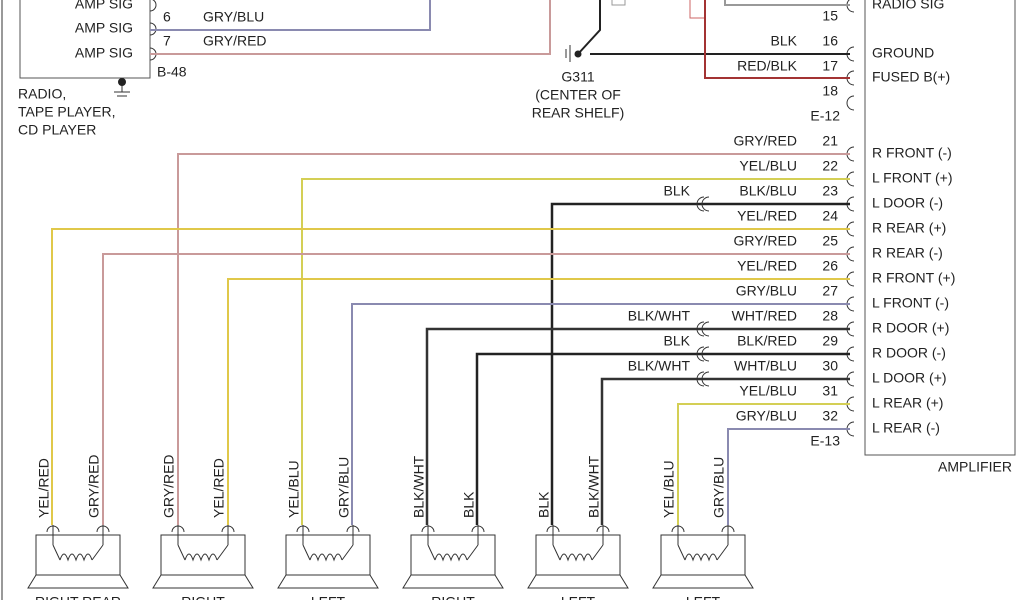  Describe the element at coordinates (830, 366) in the screenshot. I see `label: 30` at that location.